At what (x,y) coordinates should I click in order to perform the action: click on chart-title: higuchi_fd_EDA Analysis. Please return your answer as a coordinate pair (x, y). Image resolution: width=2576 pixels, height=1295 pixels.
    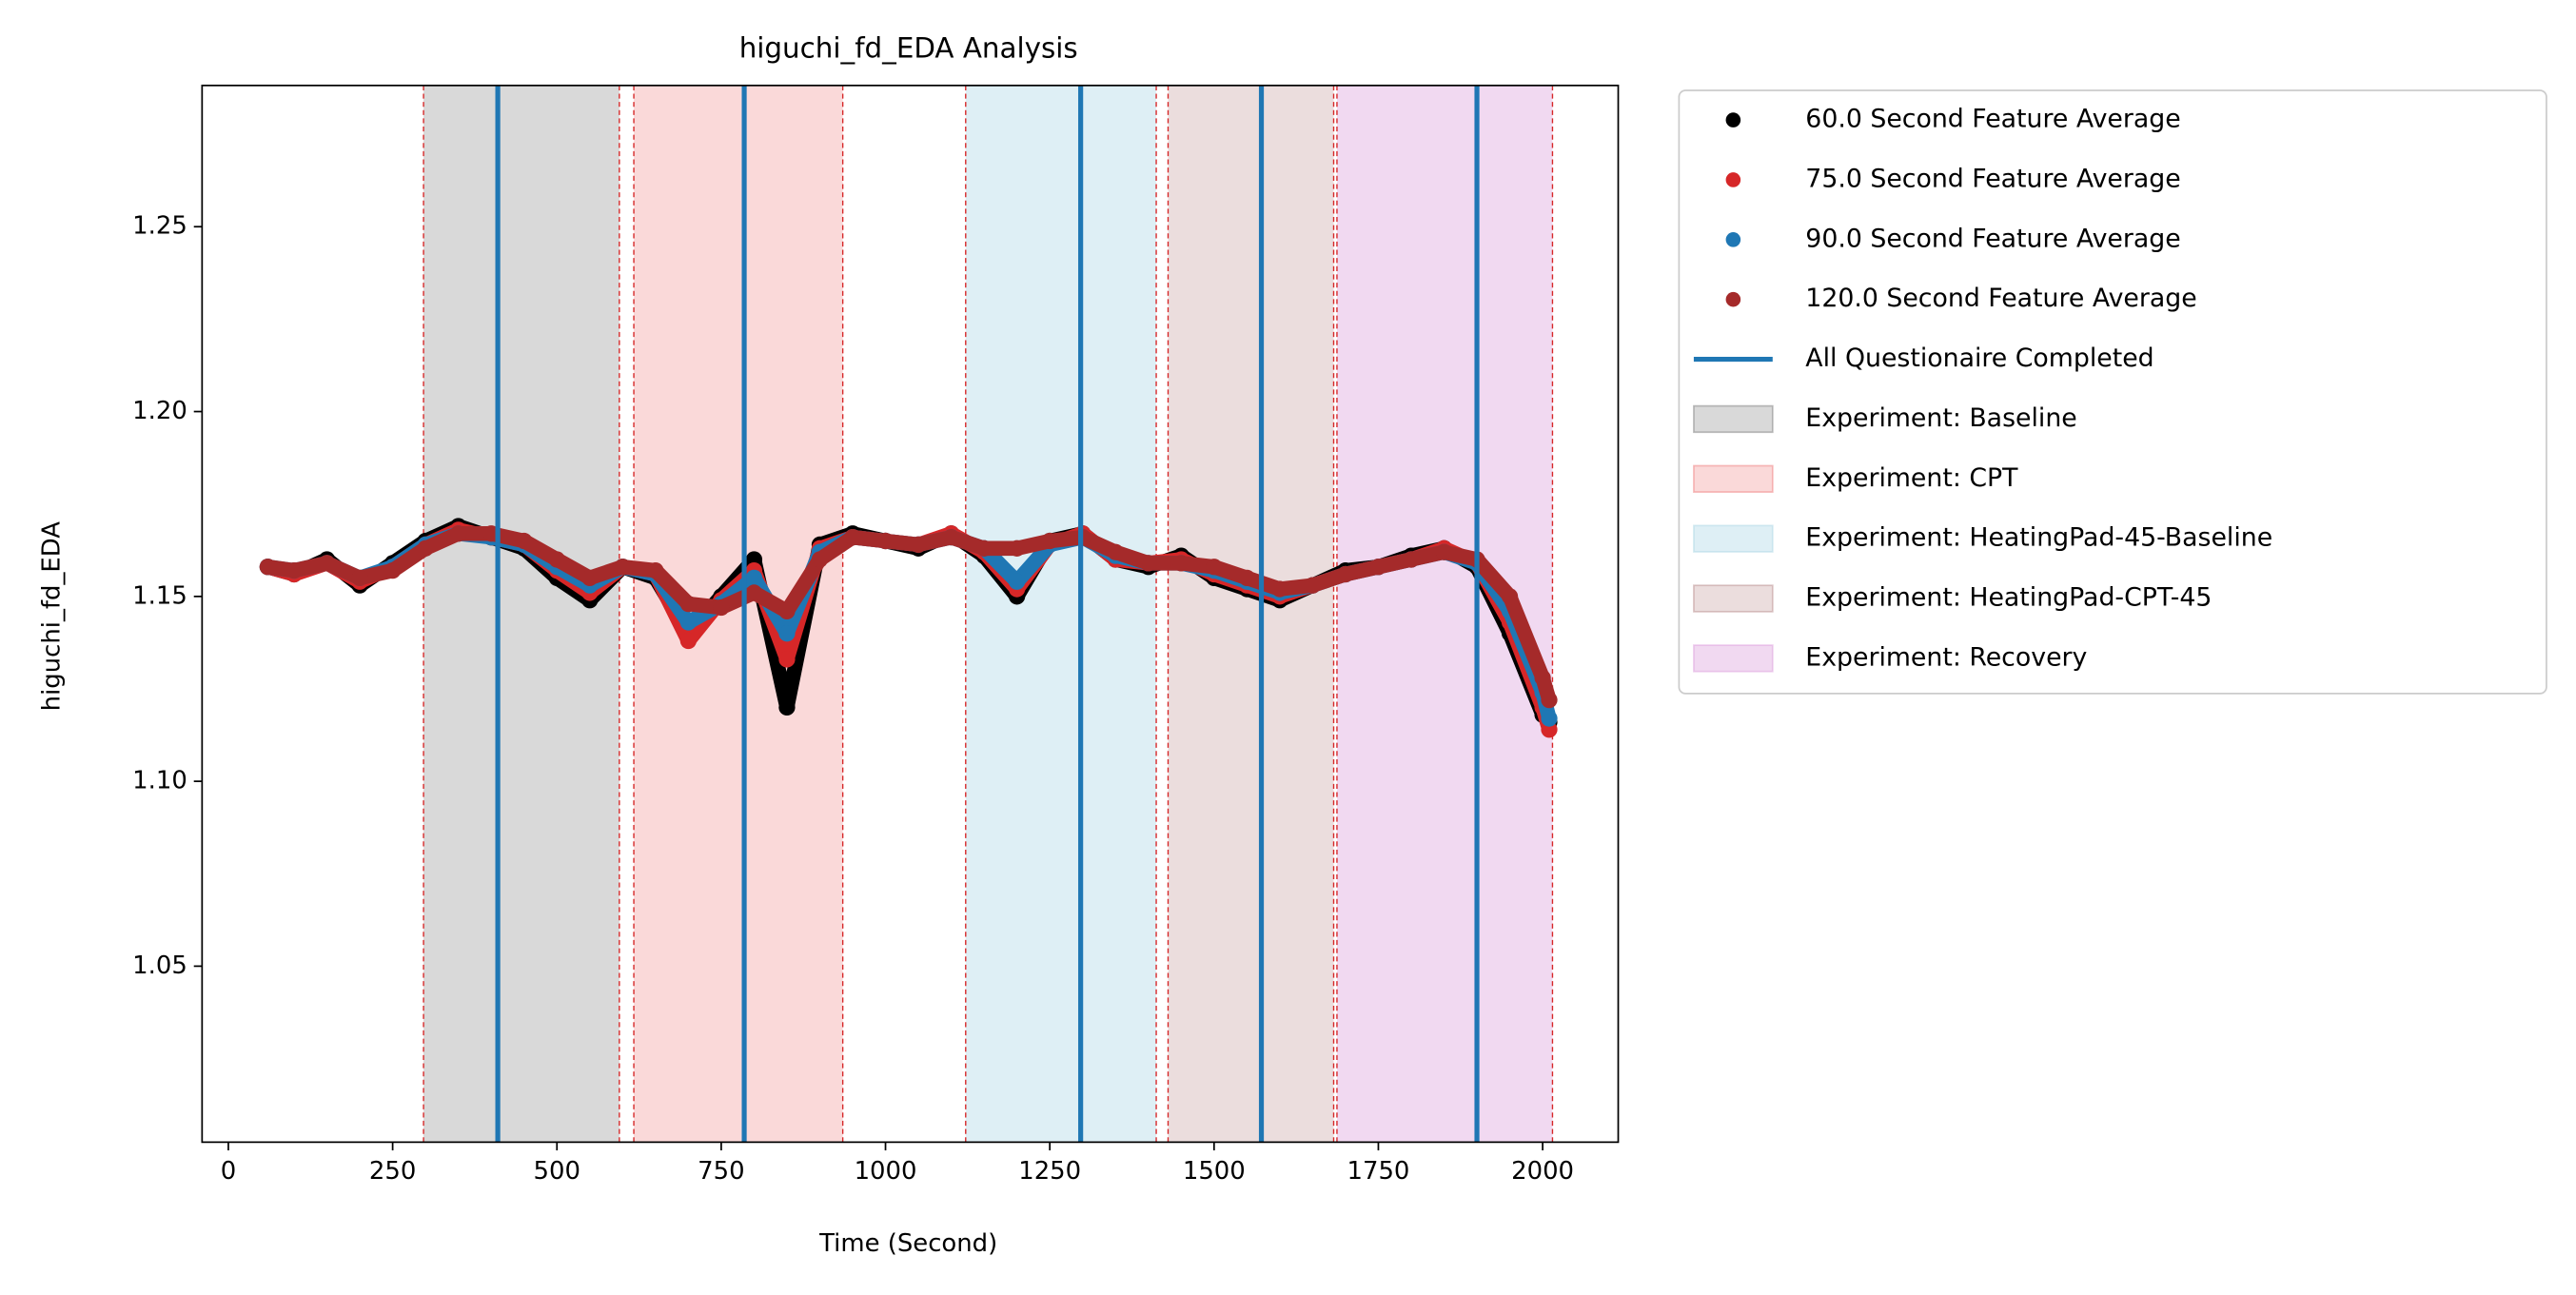
    Looking at the image, I should click on (908, 47).